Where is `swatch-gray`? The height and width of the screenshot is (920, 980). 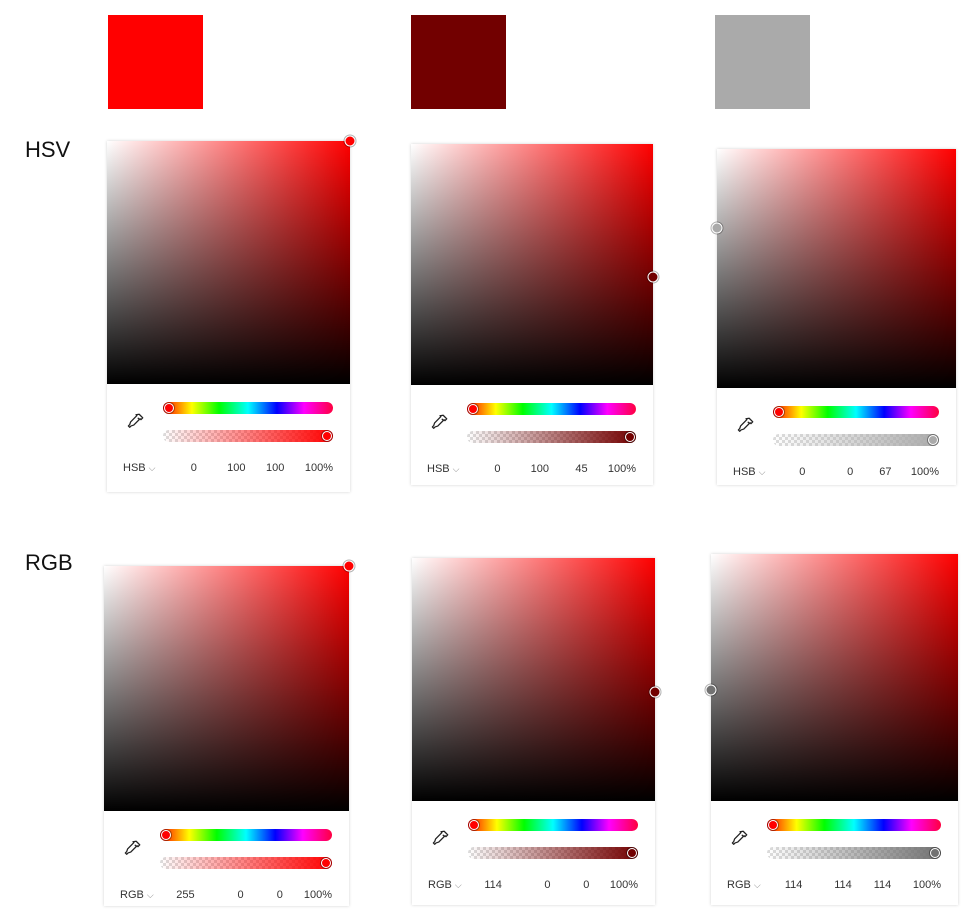 swatch-gray is located at coordinates (762, 62).